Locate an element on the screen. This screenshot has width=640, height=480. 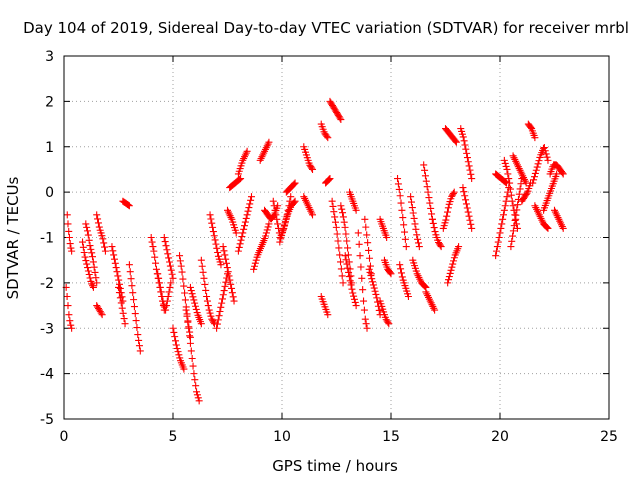
x-axis-label: GPS time / hours is located at coordinates (335, 466).